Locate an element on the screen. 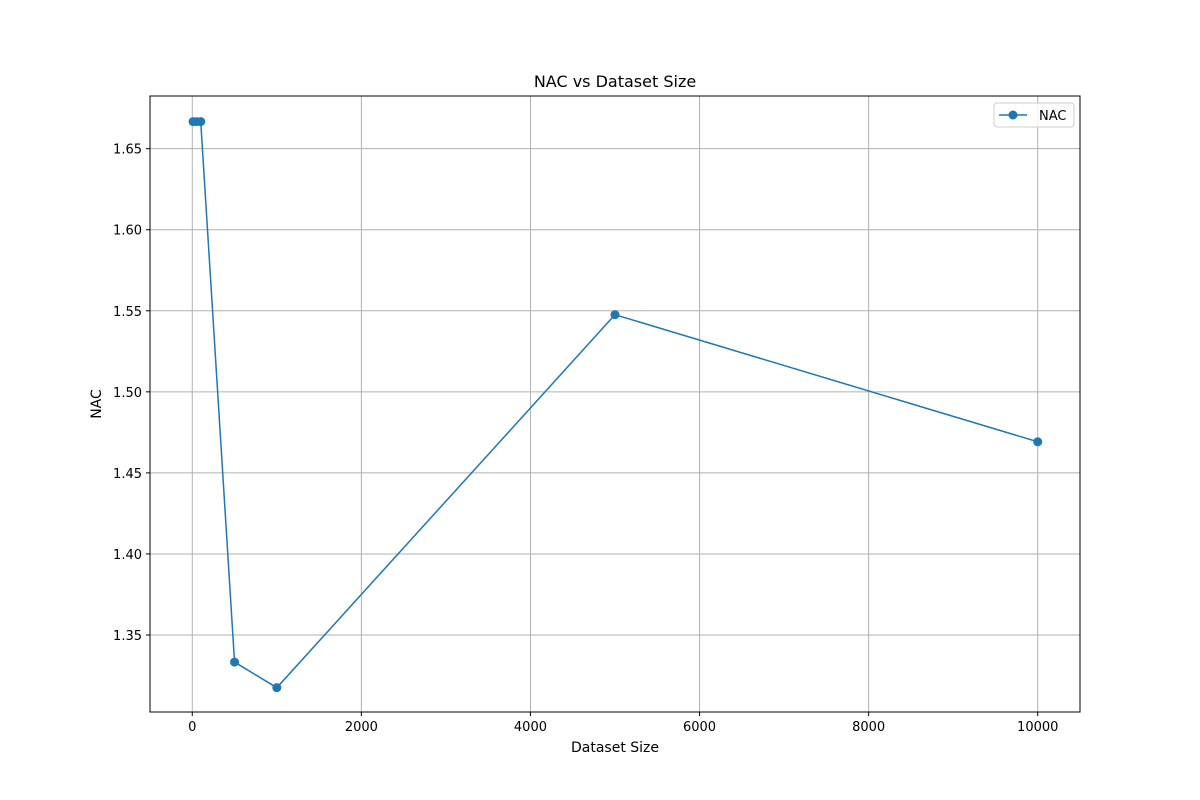  legend-label-nac: NAC is located at coordinates (1052, 116).